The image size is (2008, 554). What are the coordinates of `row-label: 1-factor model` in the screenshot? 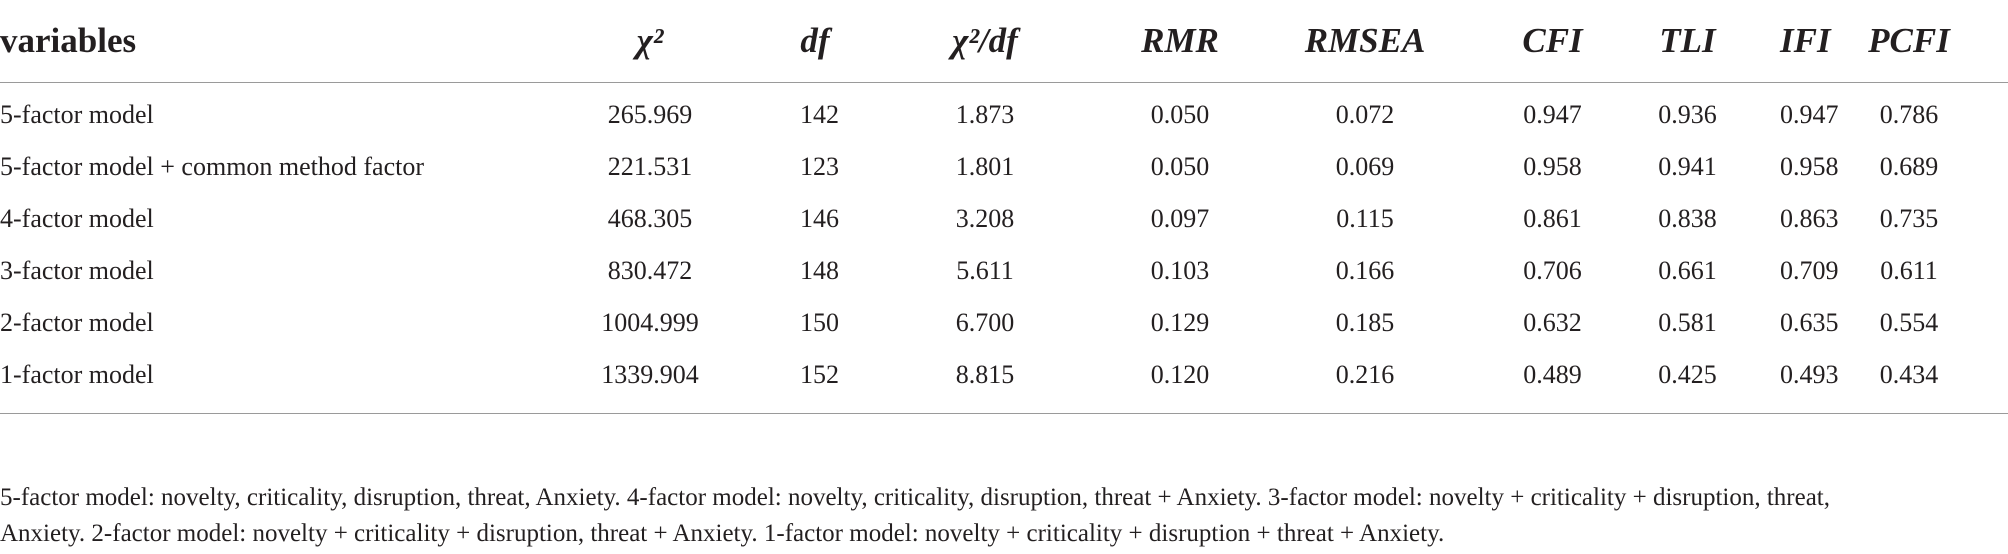 It's located at (77, 374).